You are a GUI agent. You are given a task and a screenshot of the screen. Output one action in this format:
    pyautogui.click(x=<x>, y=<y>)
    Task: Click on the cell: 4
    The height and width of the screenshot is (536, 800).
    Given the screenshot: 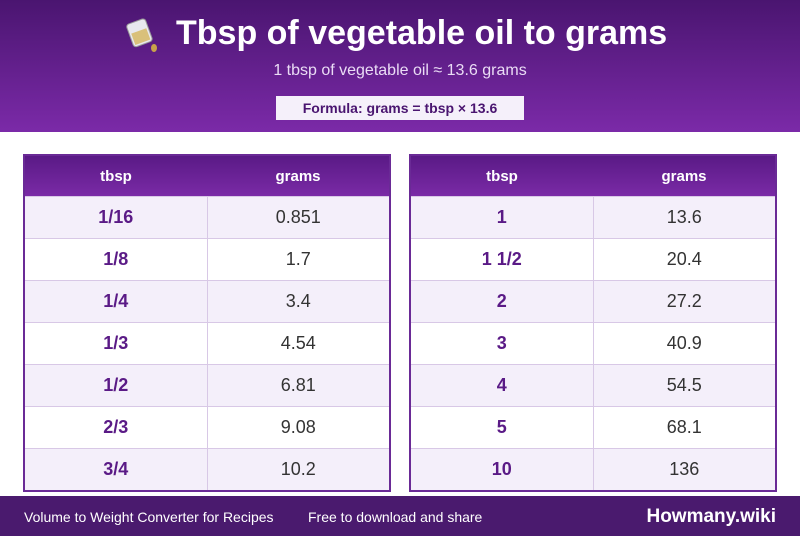 What is the action you would take?
    pyautogui.click(x=502, y=385)
    